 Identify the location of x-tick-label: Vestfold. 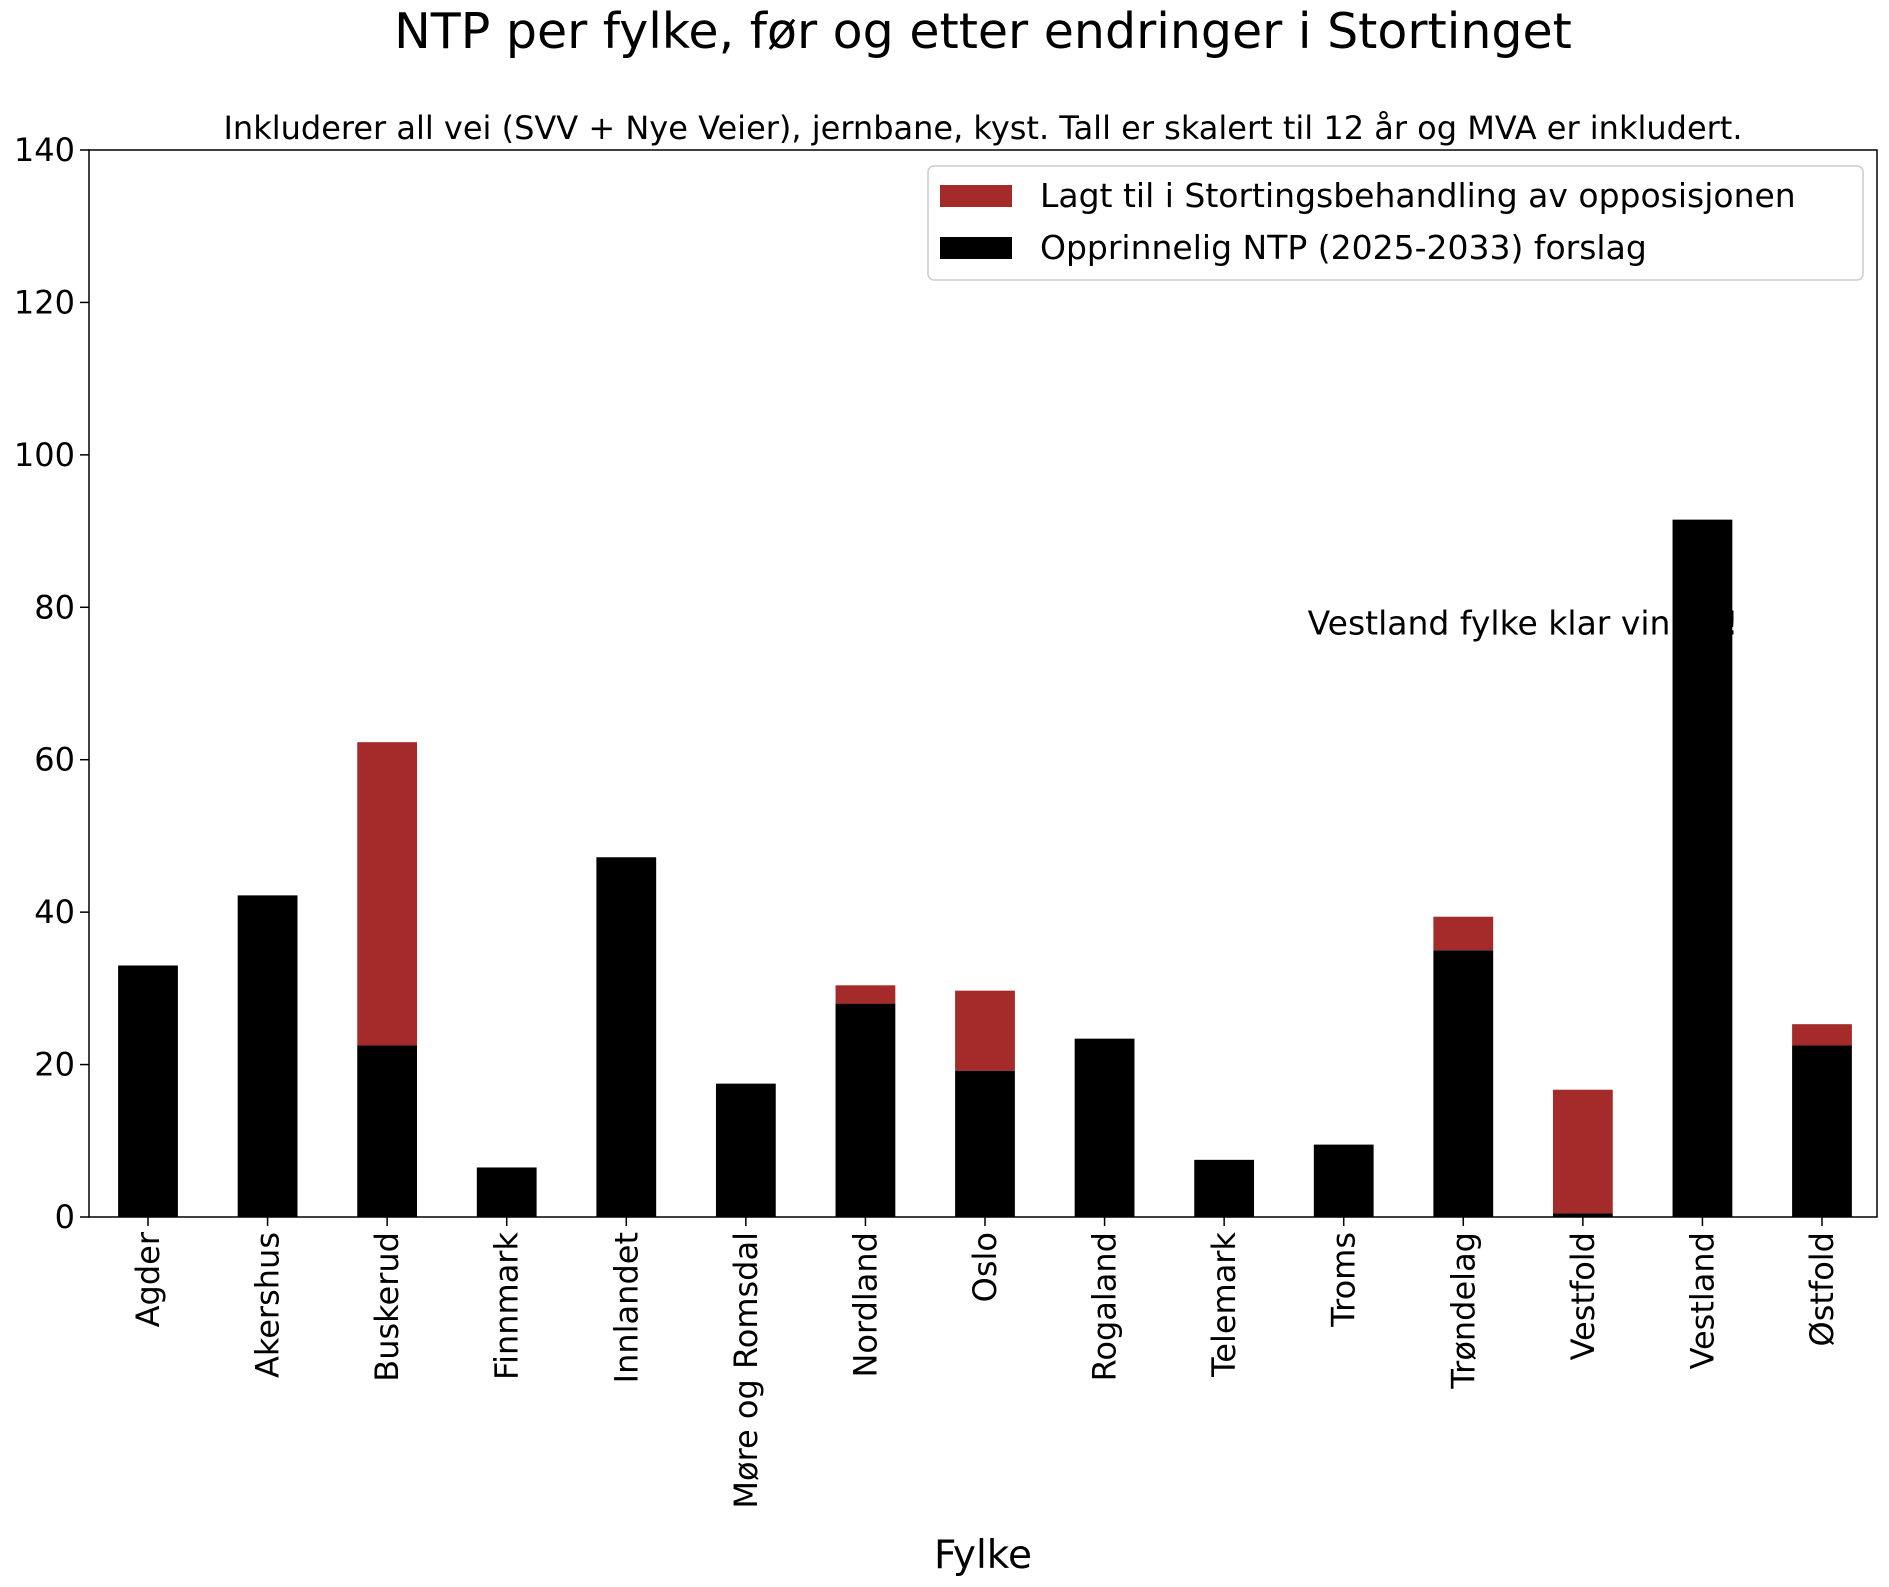
(1583, 1296).